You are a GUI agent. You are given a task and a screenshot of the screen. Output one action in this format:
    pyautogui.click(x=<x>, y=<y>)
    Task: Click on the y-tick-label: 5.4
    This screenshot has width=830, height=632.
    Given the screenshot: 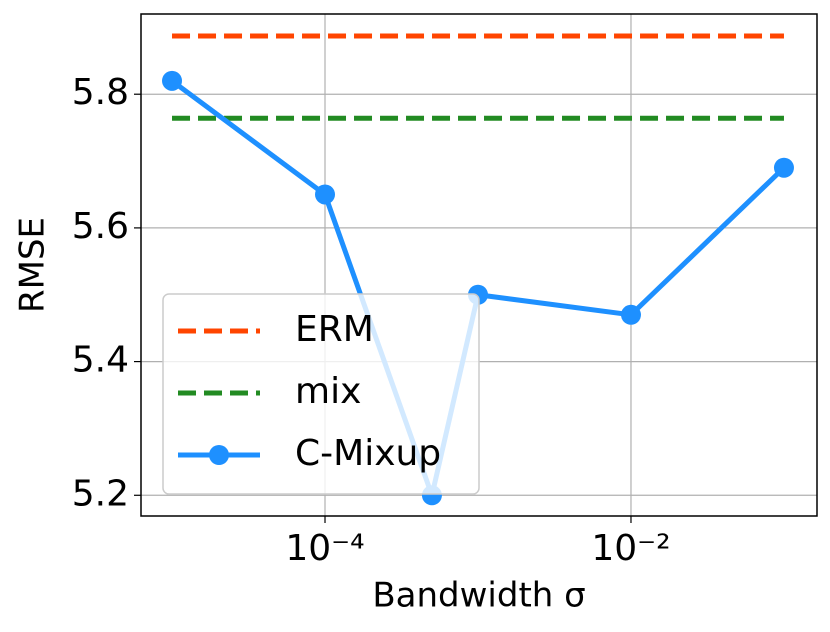 What is the action you would take?
    pyautogui.click(x=100, y=360)
    